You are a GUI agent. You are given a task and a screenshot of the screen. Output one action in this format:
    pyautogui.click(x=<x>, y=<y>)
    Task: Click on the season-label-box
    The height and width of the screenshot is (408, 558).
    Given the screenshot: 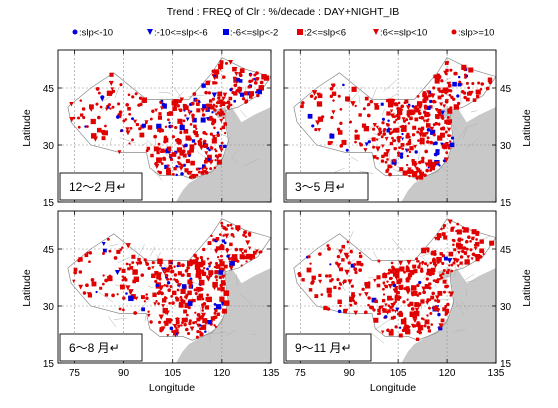 What is the action you would take?
    pyautogui.click(x=101, y=186)
    